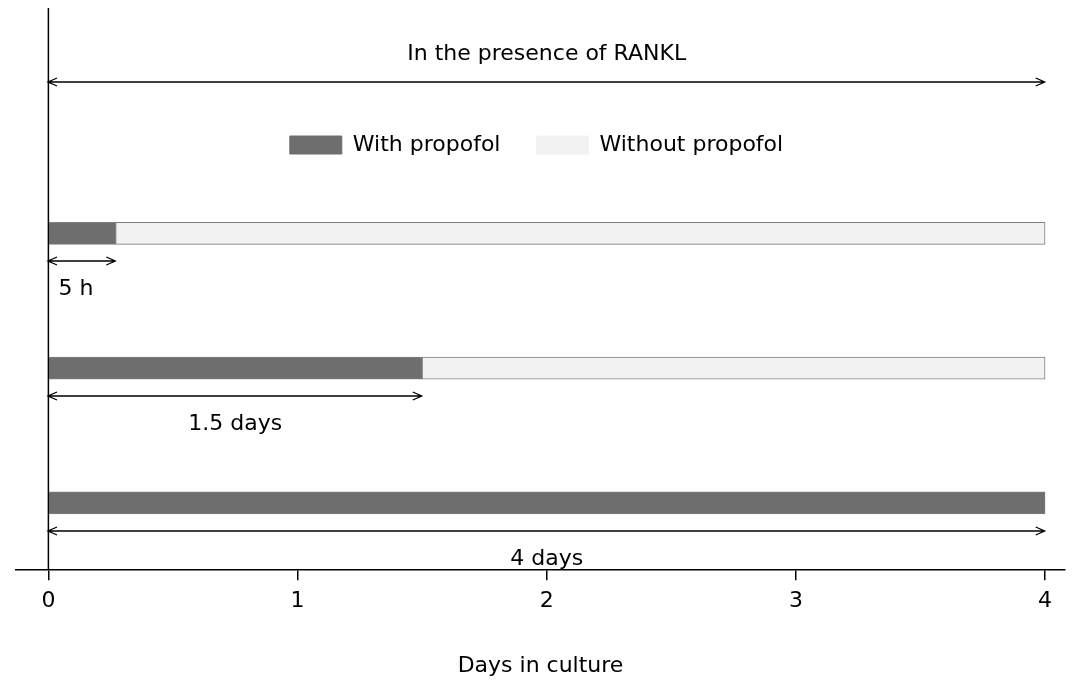  I want to click on legend-label: Without propofol, so click(691, 143).